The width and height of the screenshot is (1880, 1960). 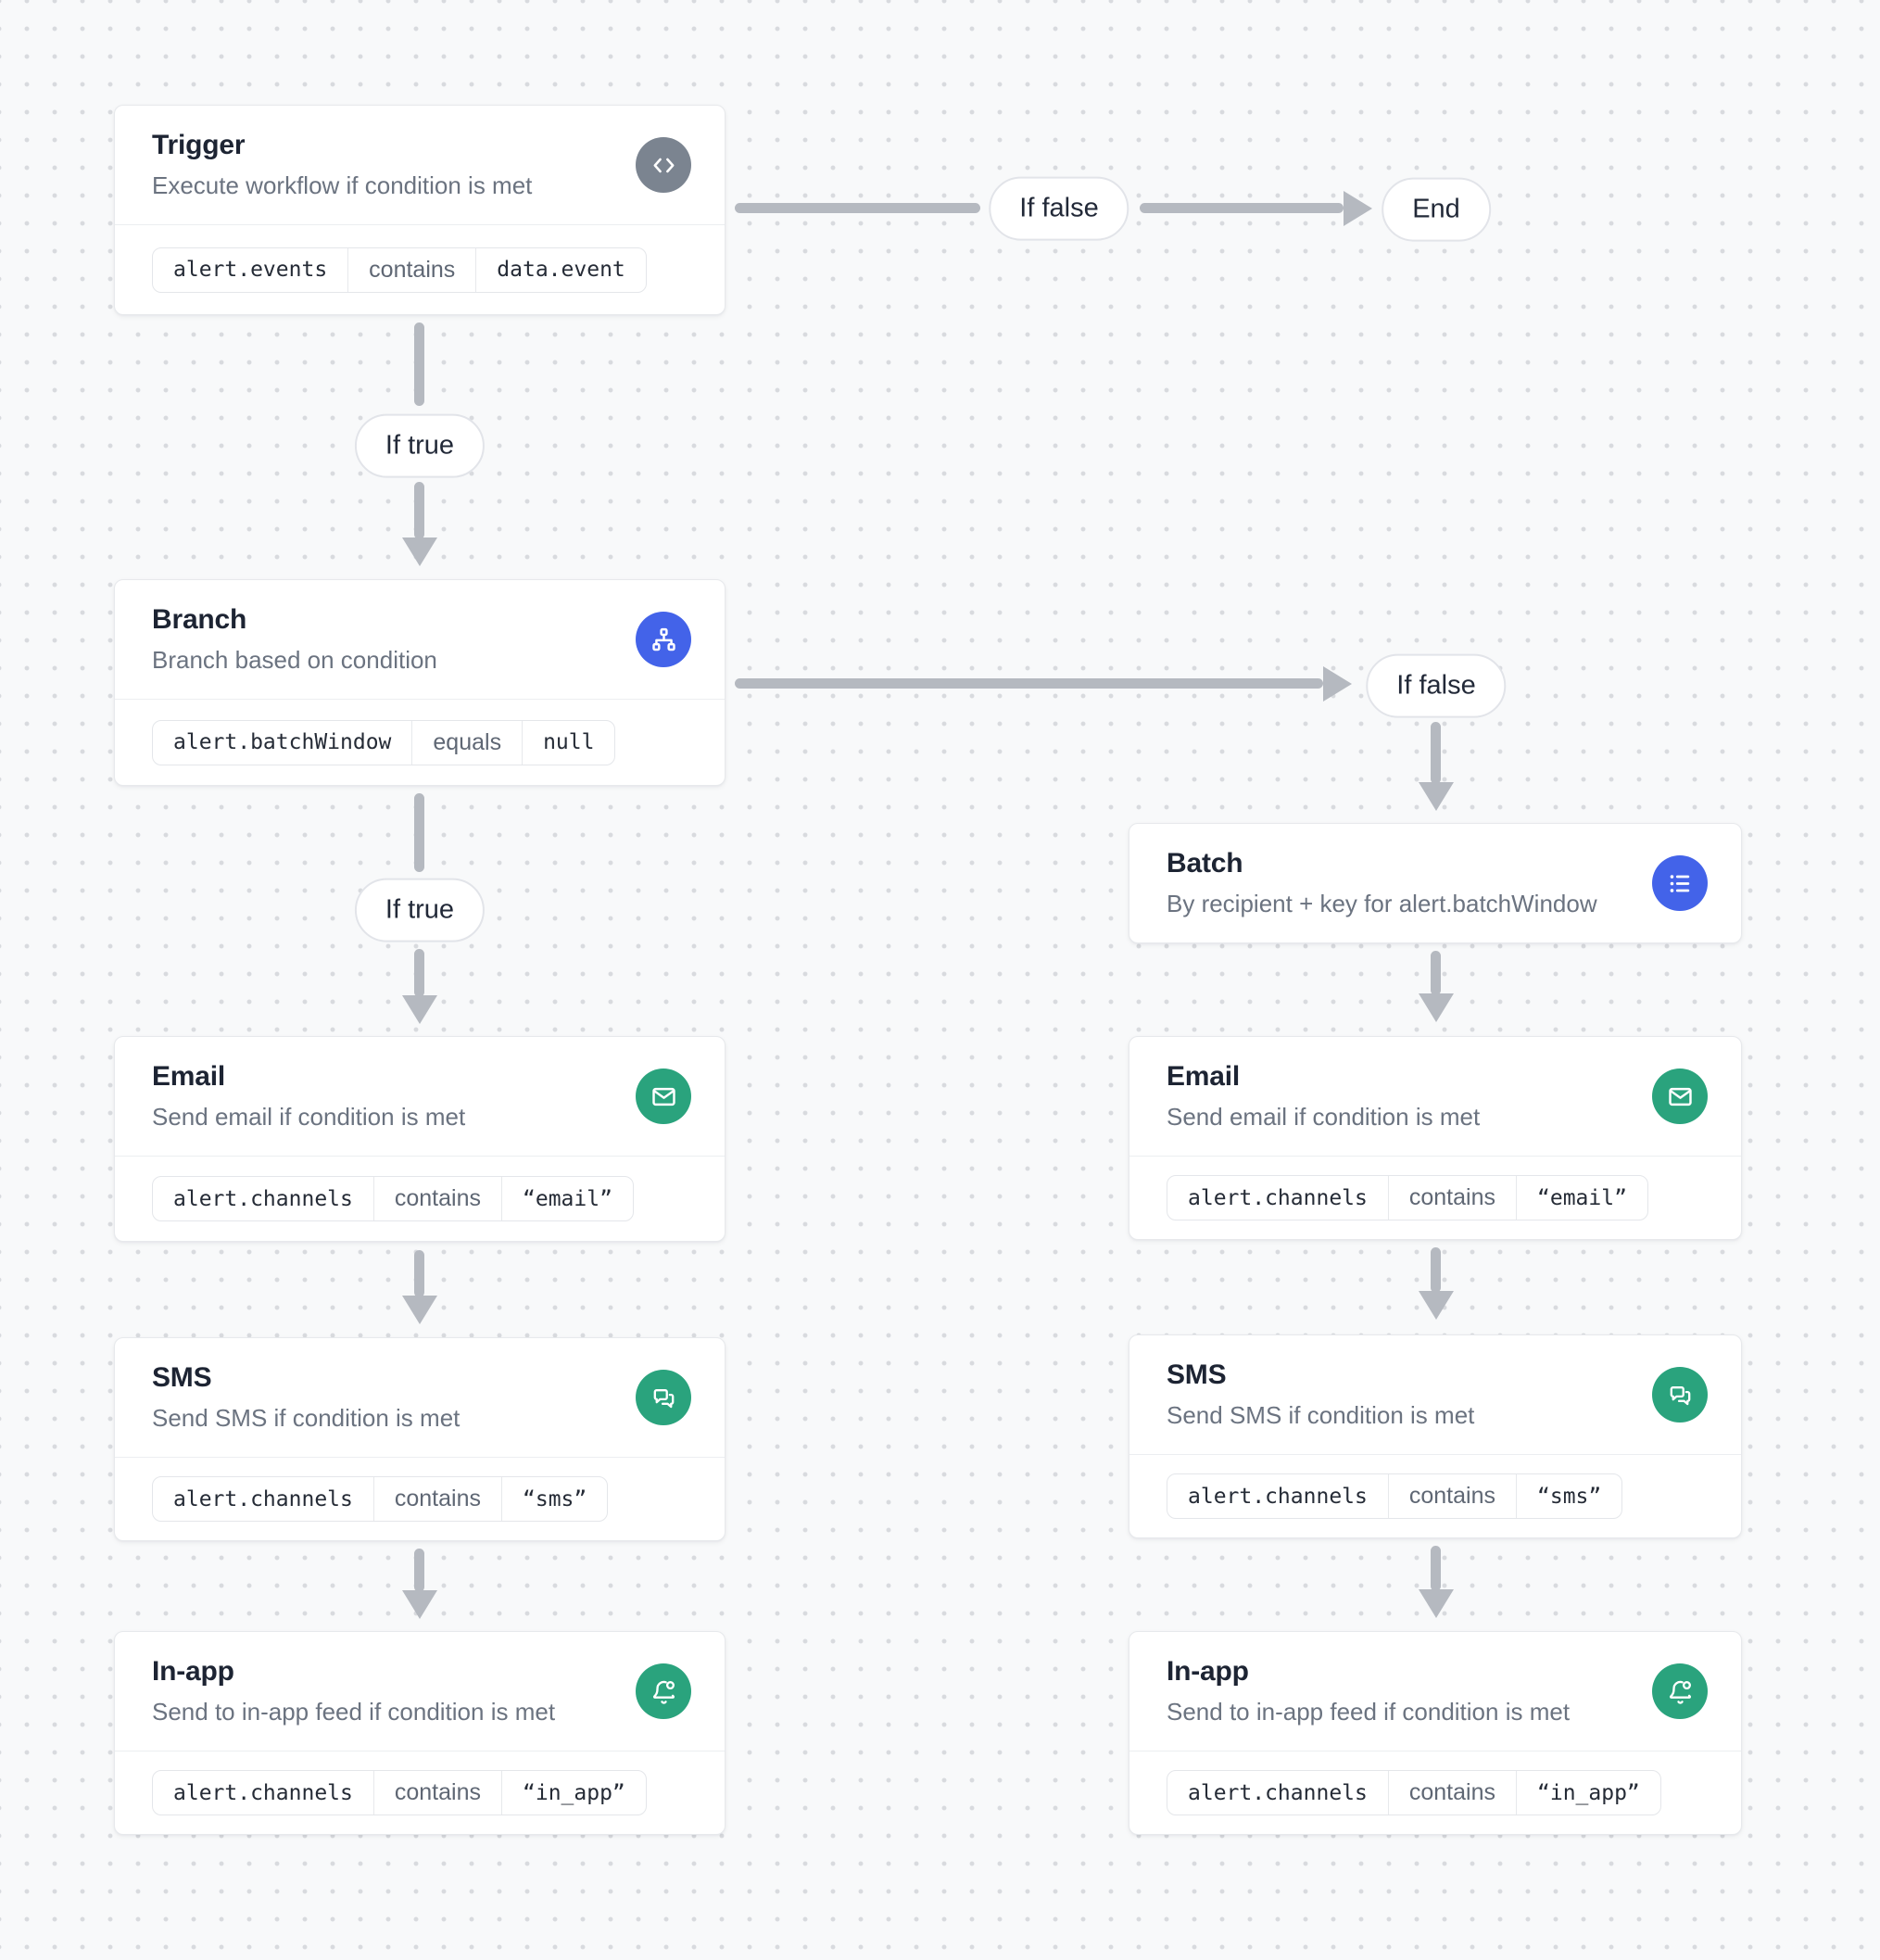 What do you see at coordinates (251, 270) in the screenshot?
I see `condition-field: alert.events` at bounding box center [251, 270].